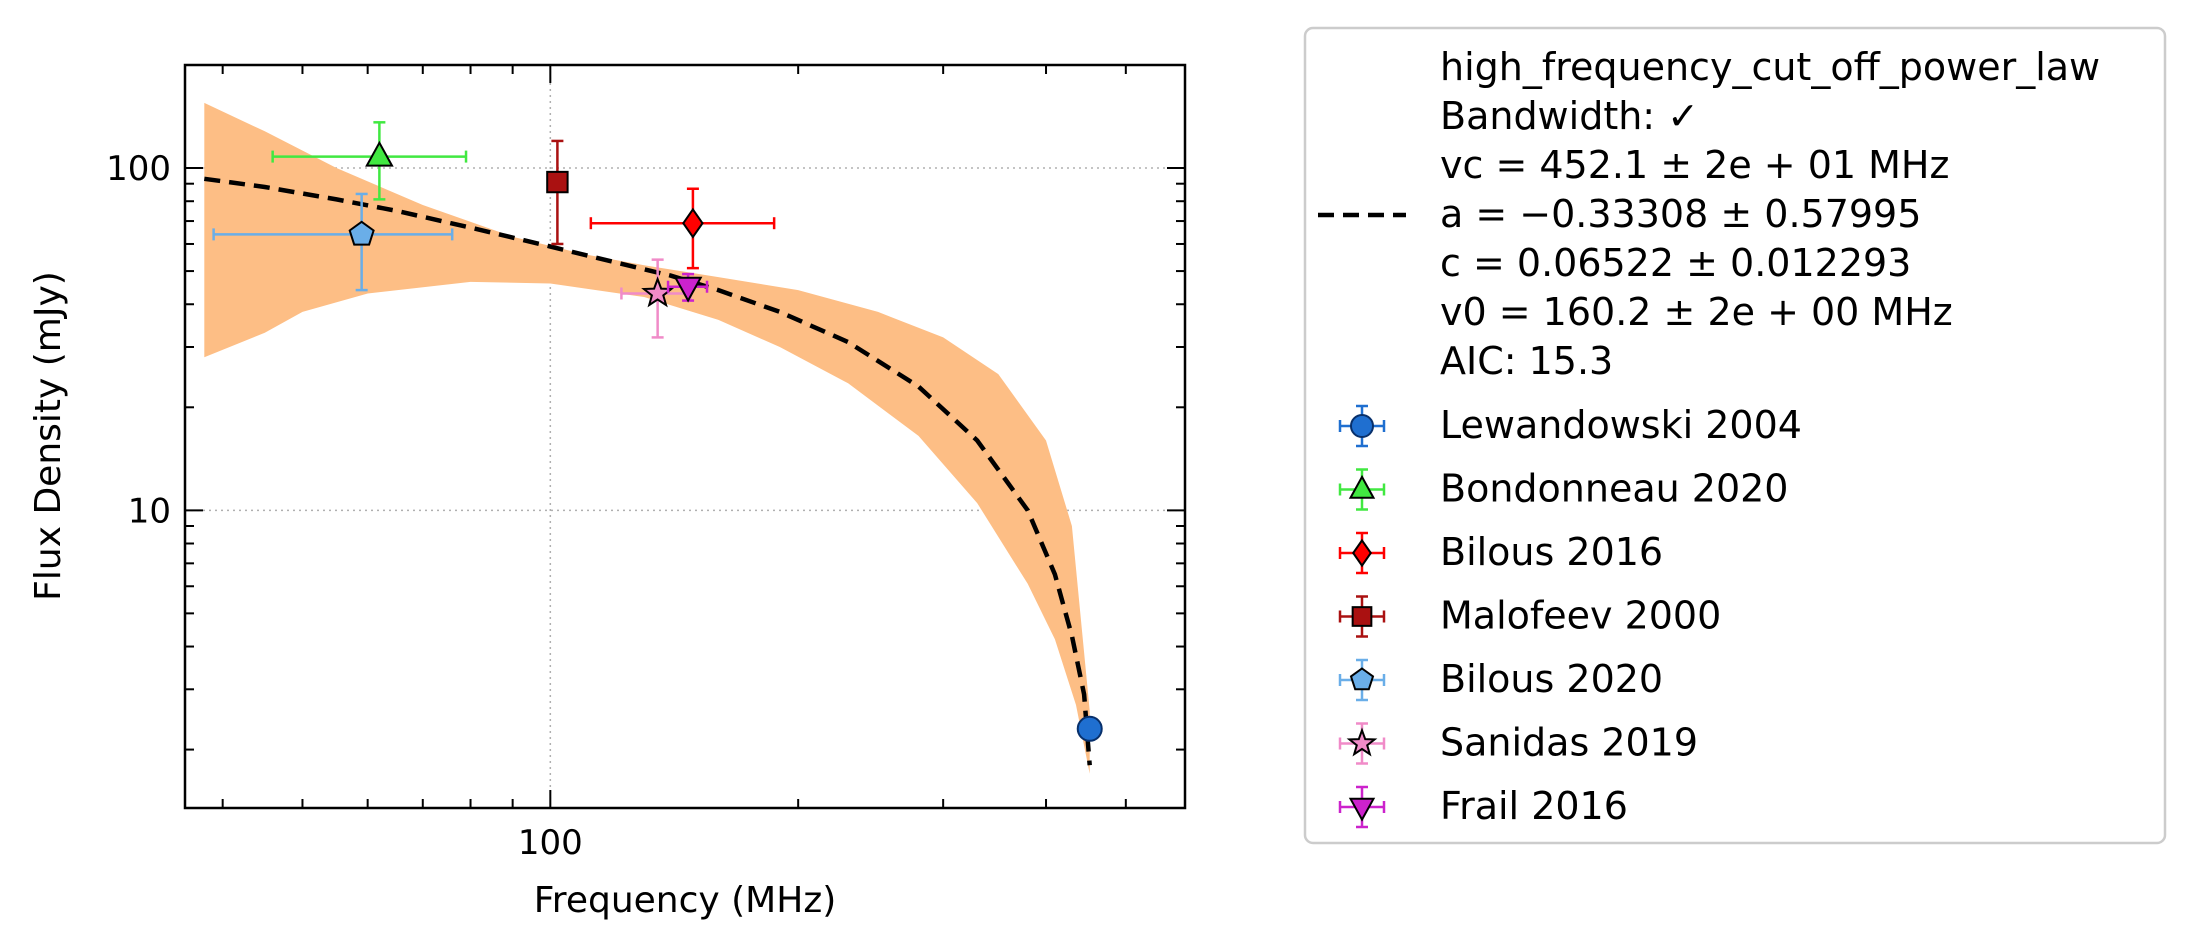  Describe the element at coordinates (1694, 165) in the screenshot. I see `legend-fit-text: vc = 452.1 ± 2e + 01 MHz` at that location.